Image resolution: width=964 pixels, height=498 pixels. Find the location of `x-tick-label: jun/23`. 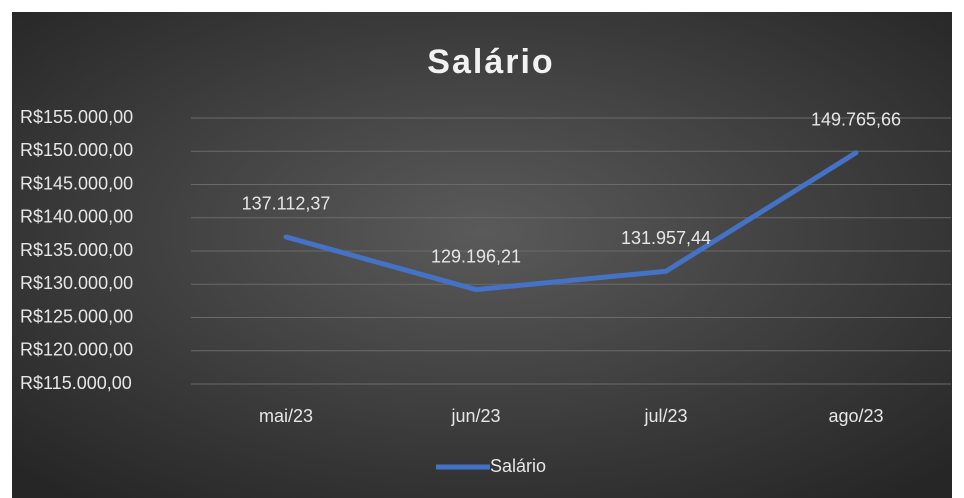

x-tick-label: jun/23 is located at coordinates (475, 416).